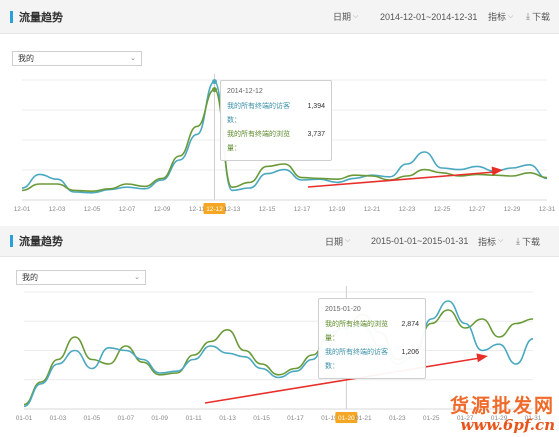 This screenshot has width=559, height=437. What do you see at coordinates (316, 134) in the screenshot?
I see `tooltip-row-value: 3,737` at bounding box center [316, 134].